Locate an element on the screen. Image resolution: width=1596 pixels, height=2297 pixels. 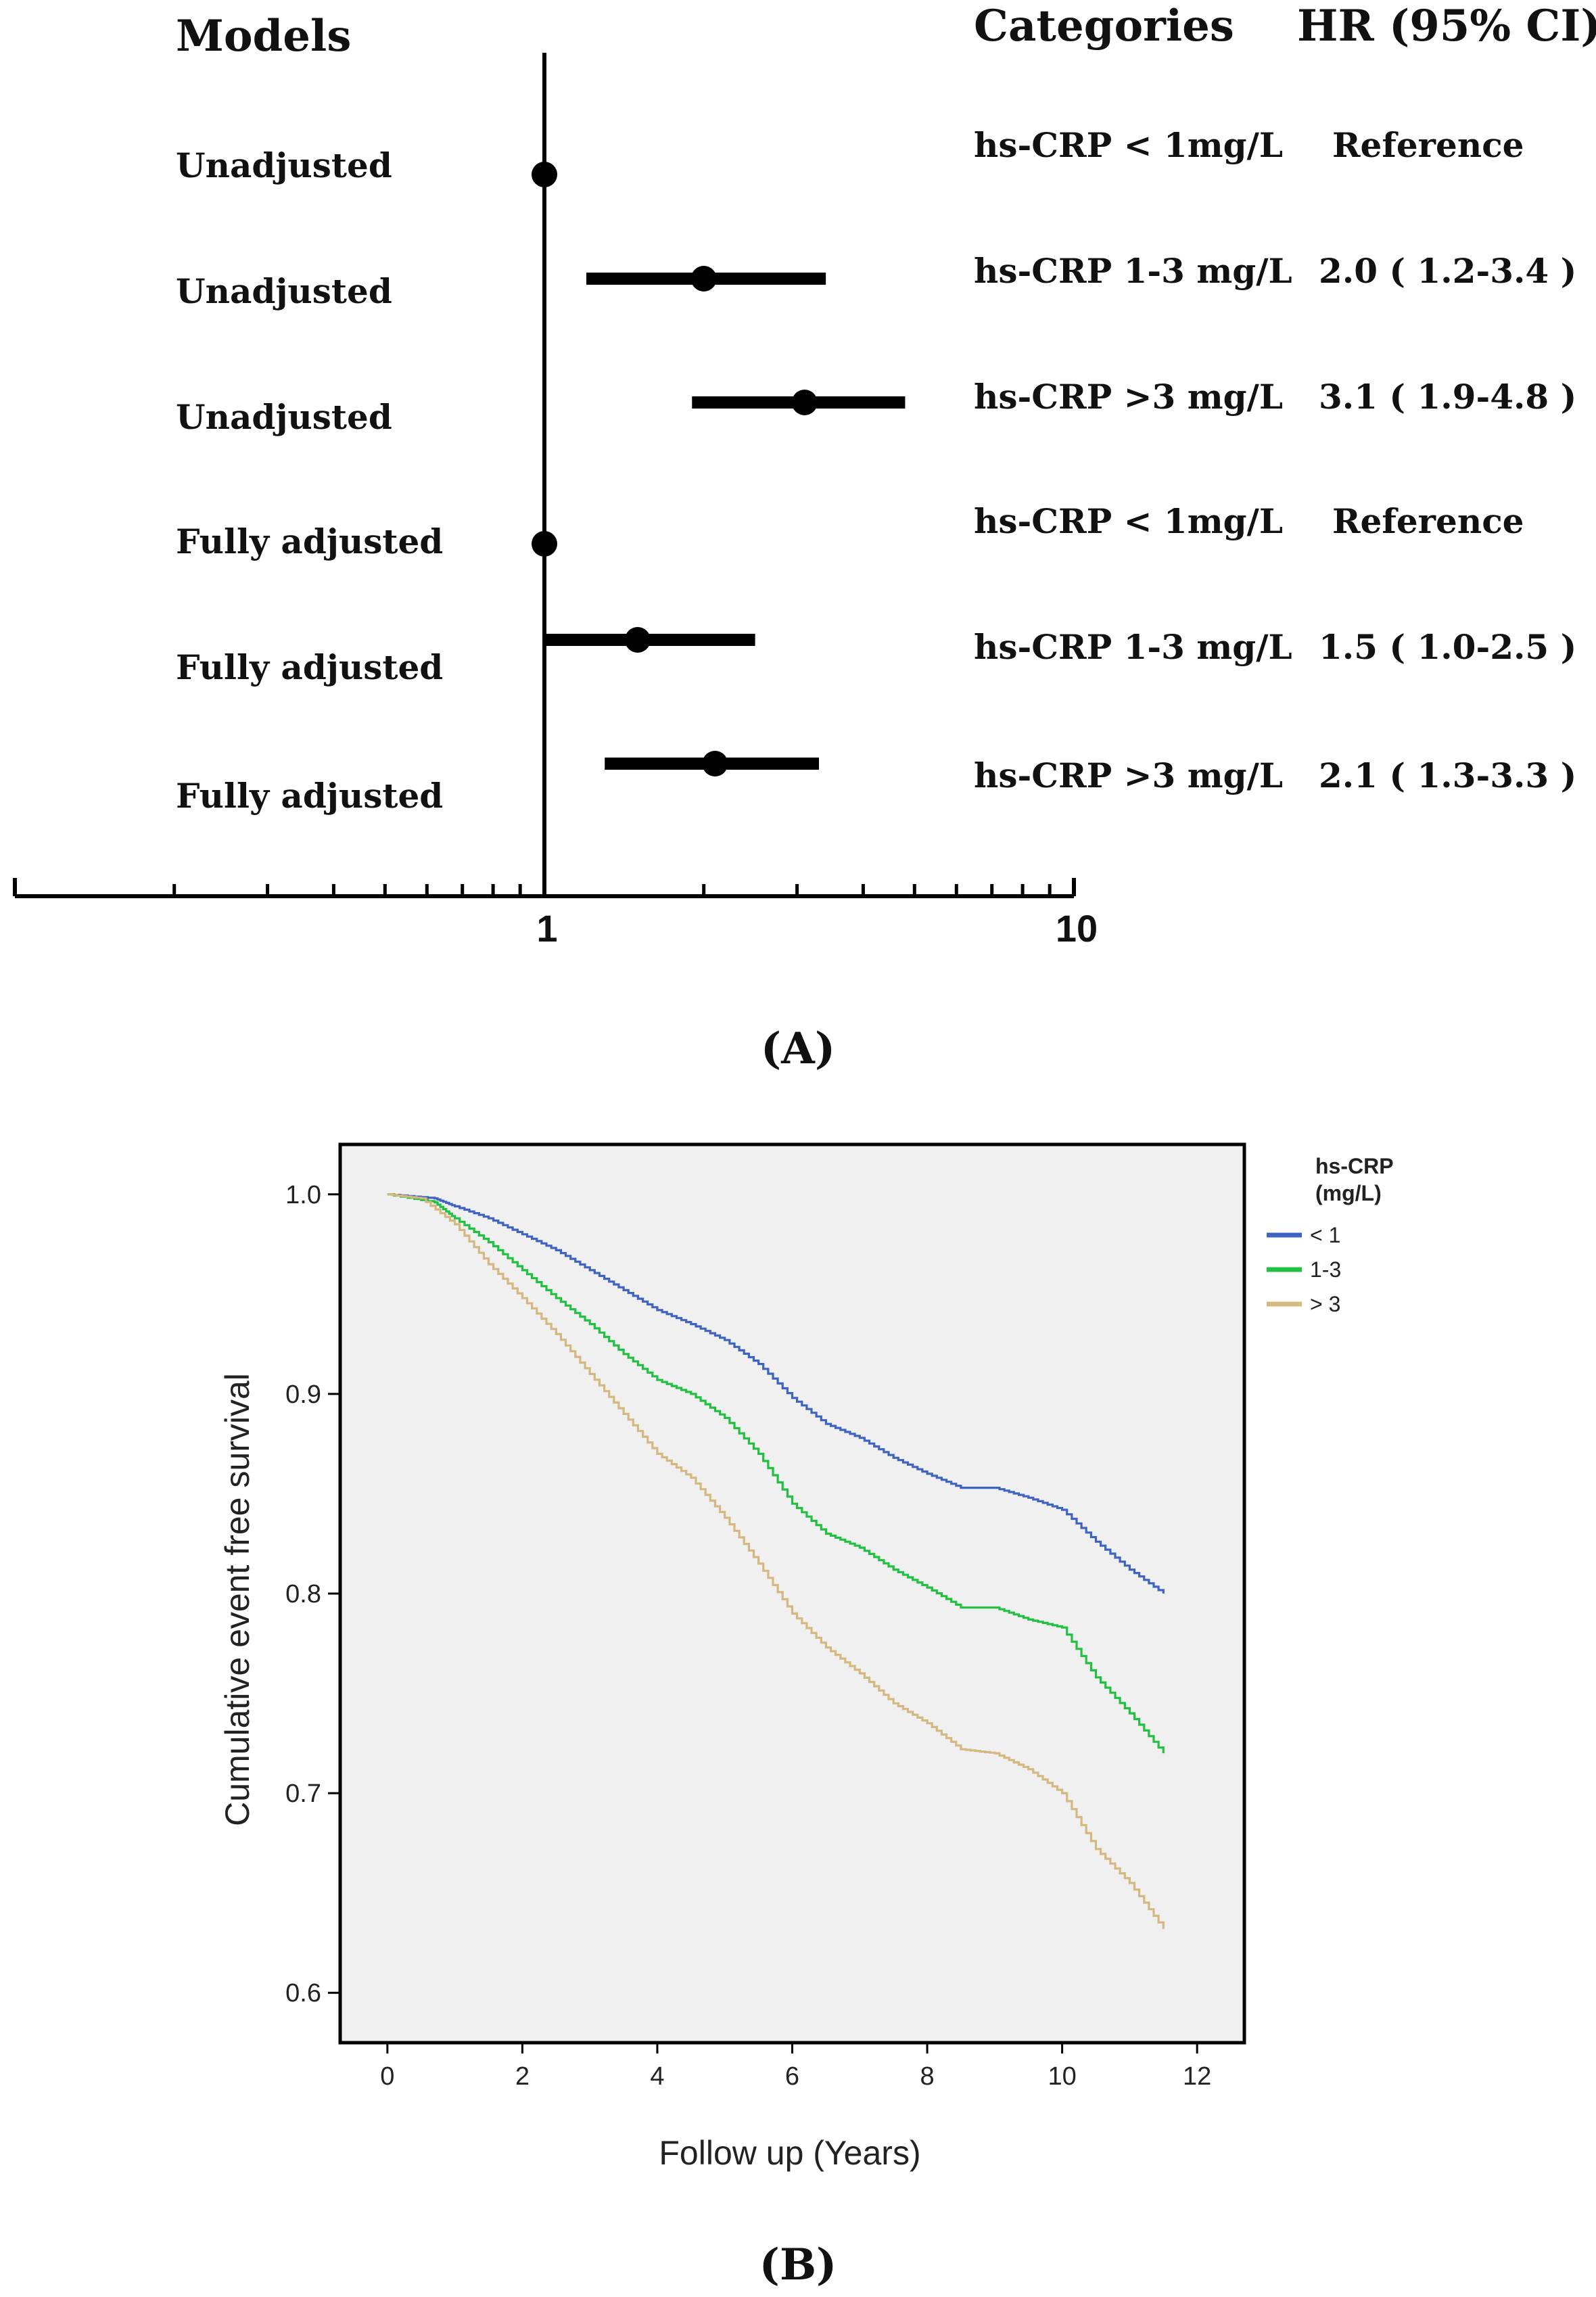
y-tick-label: 0.7 is located at coordinates (303, 1794).